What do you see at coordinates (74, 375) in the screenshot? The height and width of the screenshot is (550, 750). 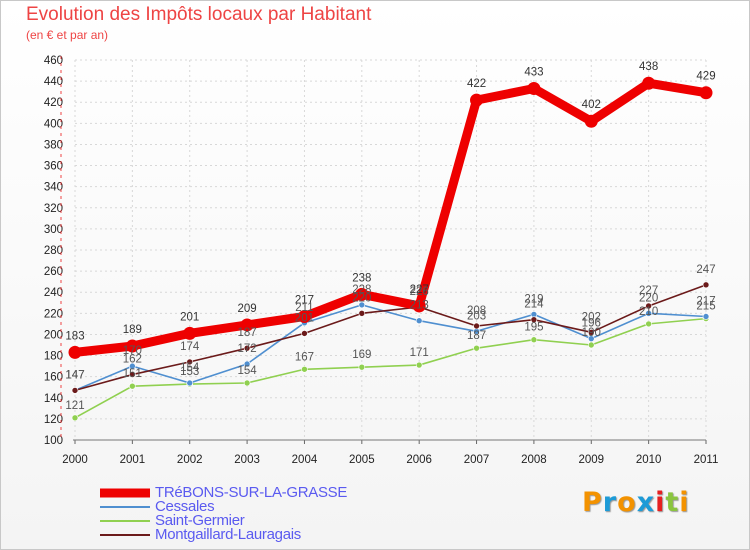 I see `data-label: 147` at bounding box center [74, 375].